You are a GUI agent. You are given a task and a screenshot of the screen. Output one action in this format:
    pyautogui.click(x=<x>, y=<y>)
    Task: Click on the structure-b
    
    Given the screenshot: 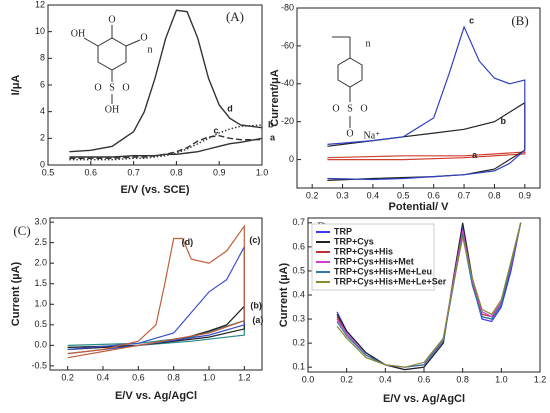 What is the action you would take?
    pyautogui.click(x=347, y=82)
    